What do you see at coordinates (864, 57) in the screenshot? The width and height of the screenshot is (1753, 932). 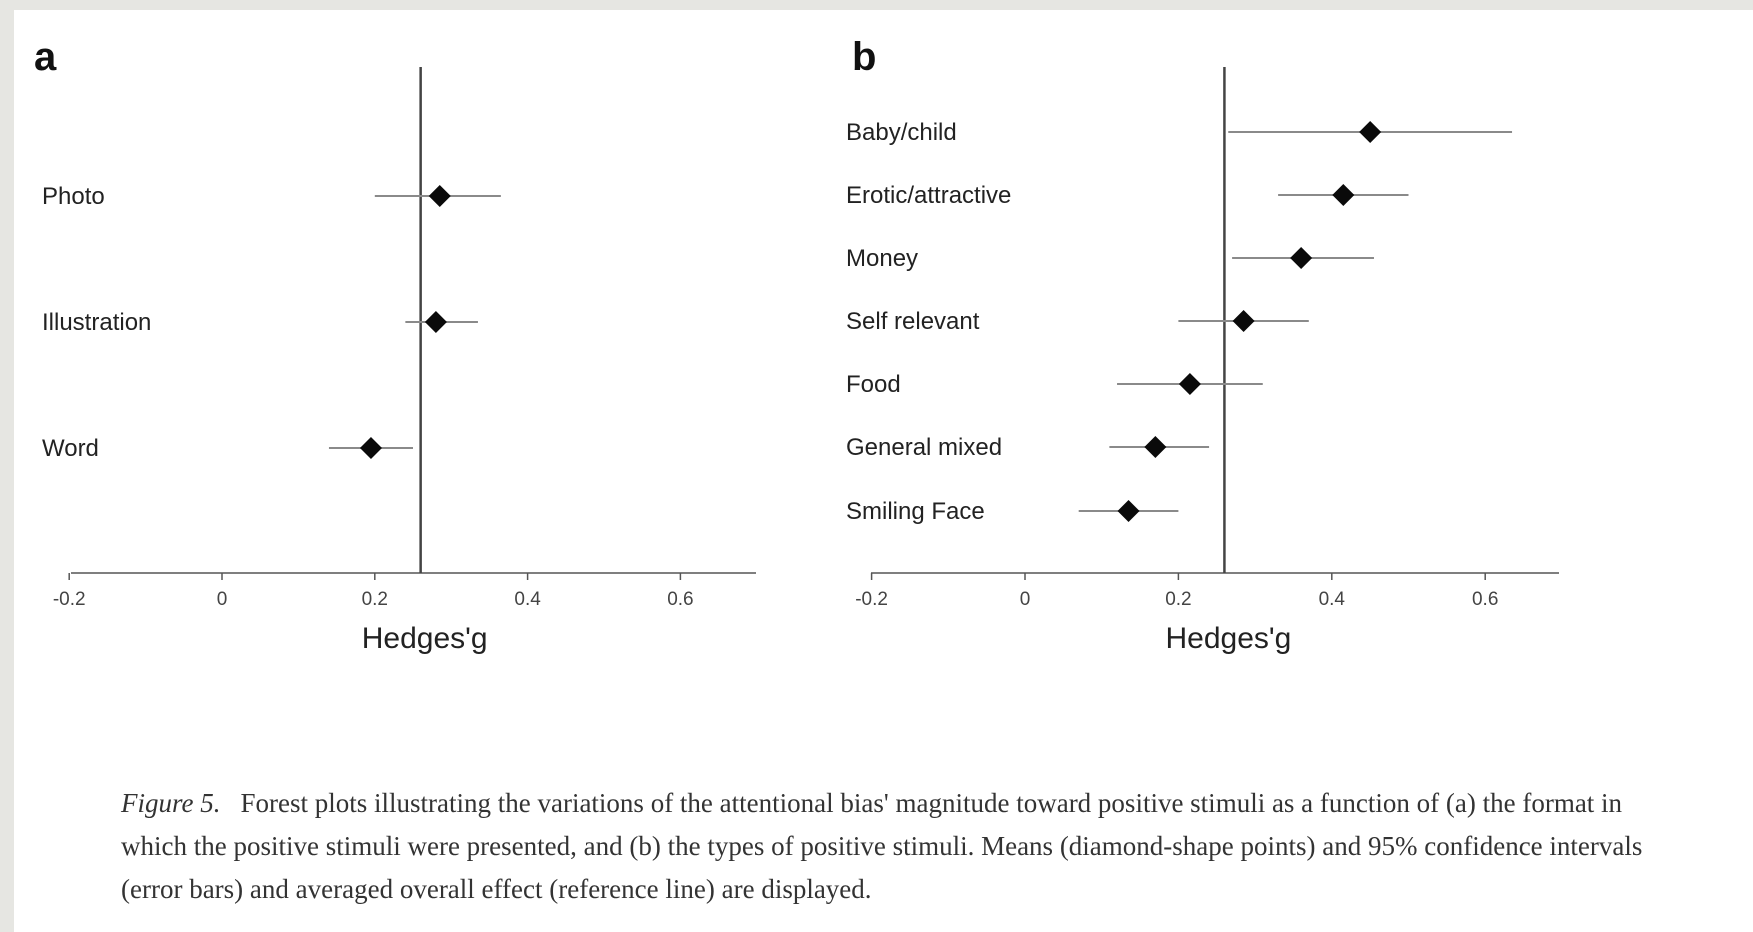 I see `panel-letter: b` at bounding box center [864, 57].